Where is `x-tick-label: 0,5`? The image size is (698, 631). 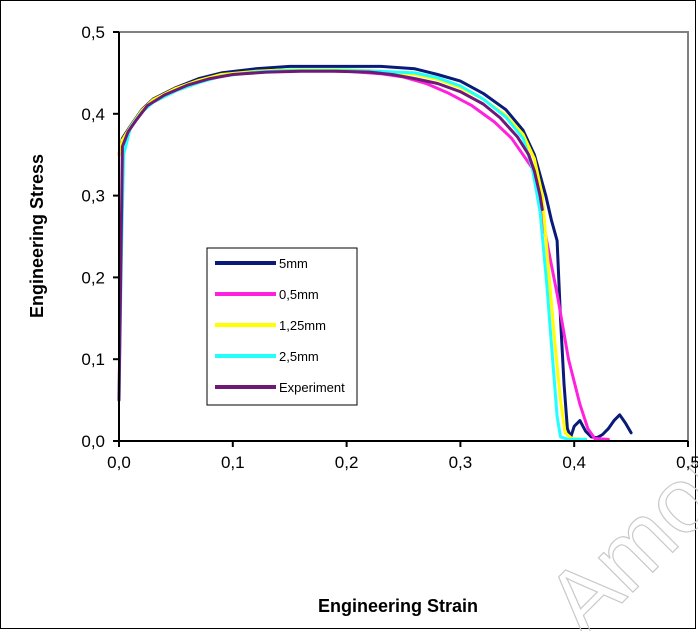 x-tick-label: 0,5 is located at coordinates (687, 462).